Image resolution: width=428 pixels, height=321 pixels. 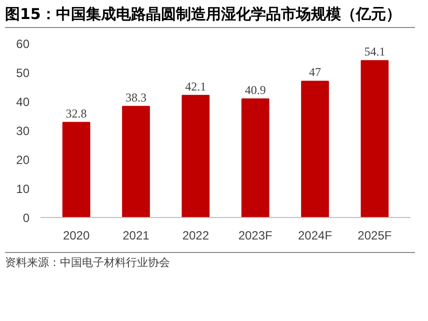 I want to click on data-label: 40.9, so click(x=255, y=89).